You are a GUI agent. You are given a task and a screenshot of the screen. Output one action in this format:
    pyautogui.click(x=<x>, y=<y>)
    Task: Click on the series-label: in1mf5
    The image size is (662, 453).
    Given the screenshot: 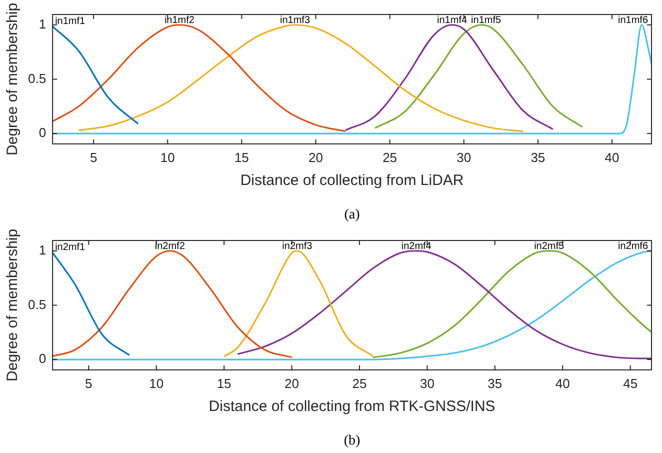 What is the action you would take?
    pyautogui.click(x=486, y=20)
    